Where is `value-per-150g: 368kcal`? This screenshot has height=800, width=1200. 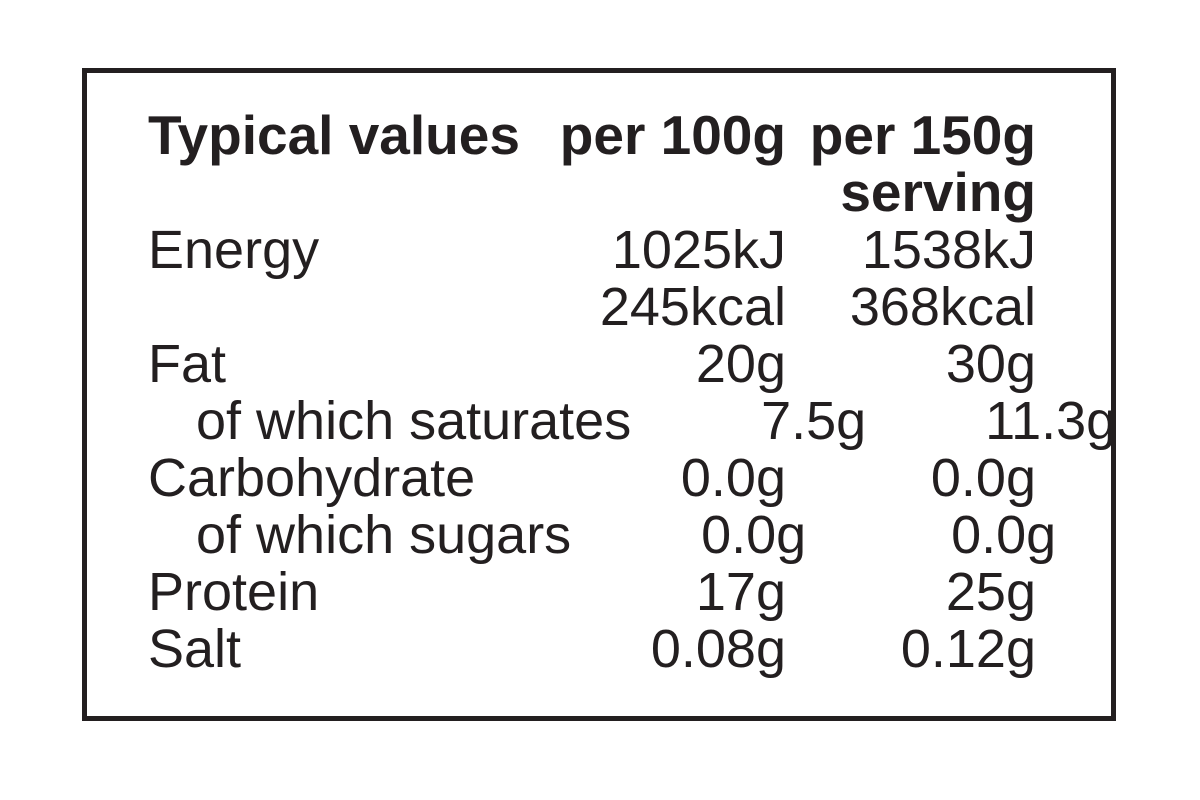 value-per-150g: 368kcal is located at coordinates (942, 307).